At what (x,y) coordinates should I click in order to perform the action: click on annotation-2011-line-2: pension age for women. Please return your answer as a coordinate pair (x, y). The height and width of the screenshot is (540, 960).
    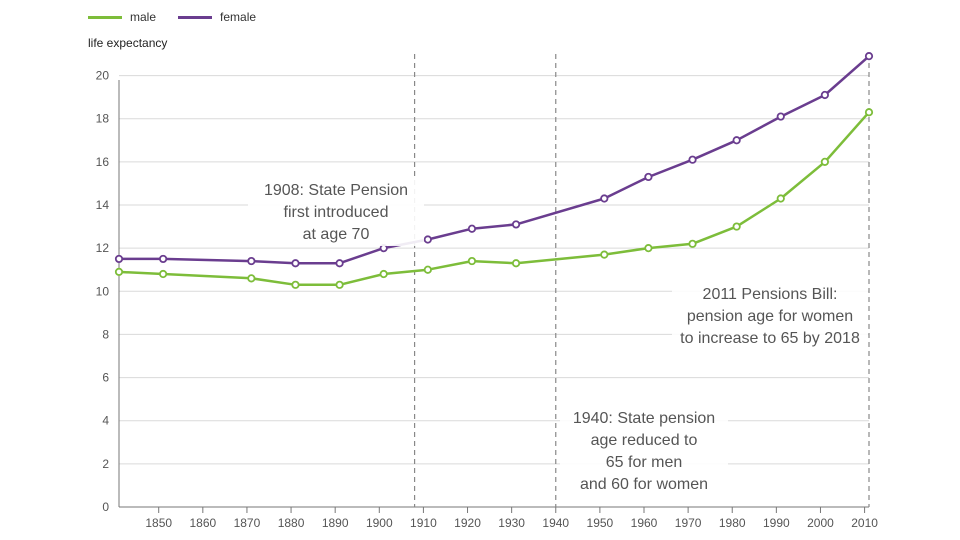
    Looking at the image, I should click on (770, 316).